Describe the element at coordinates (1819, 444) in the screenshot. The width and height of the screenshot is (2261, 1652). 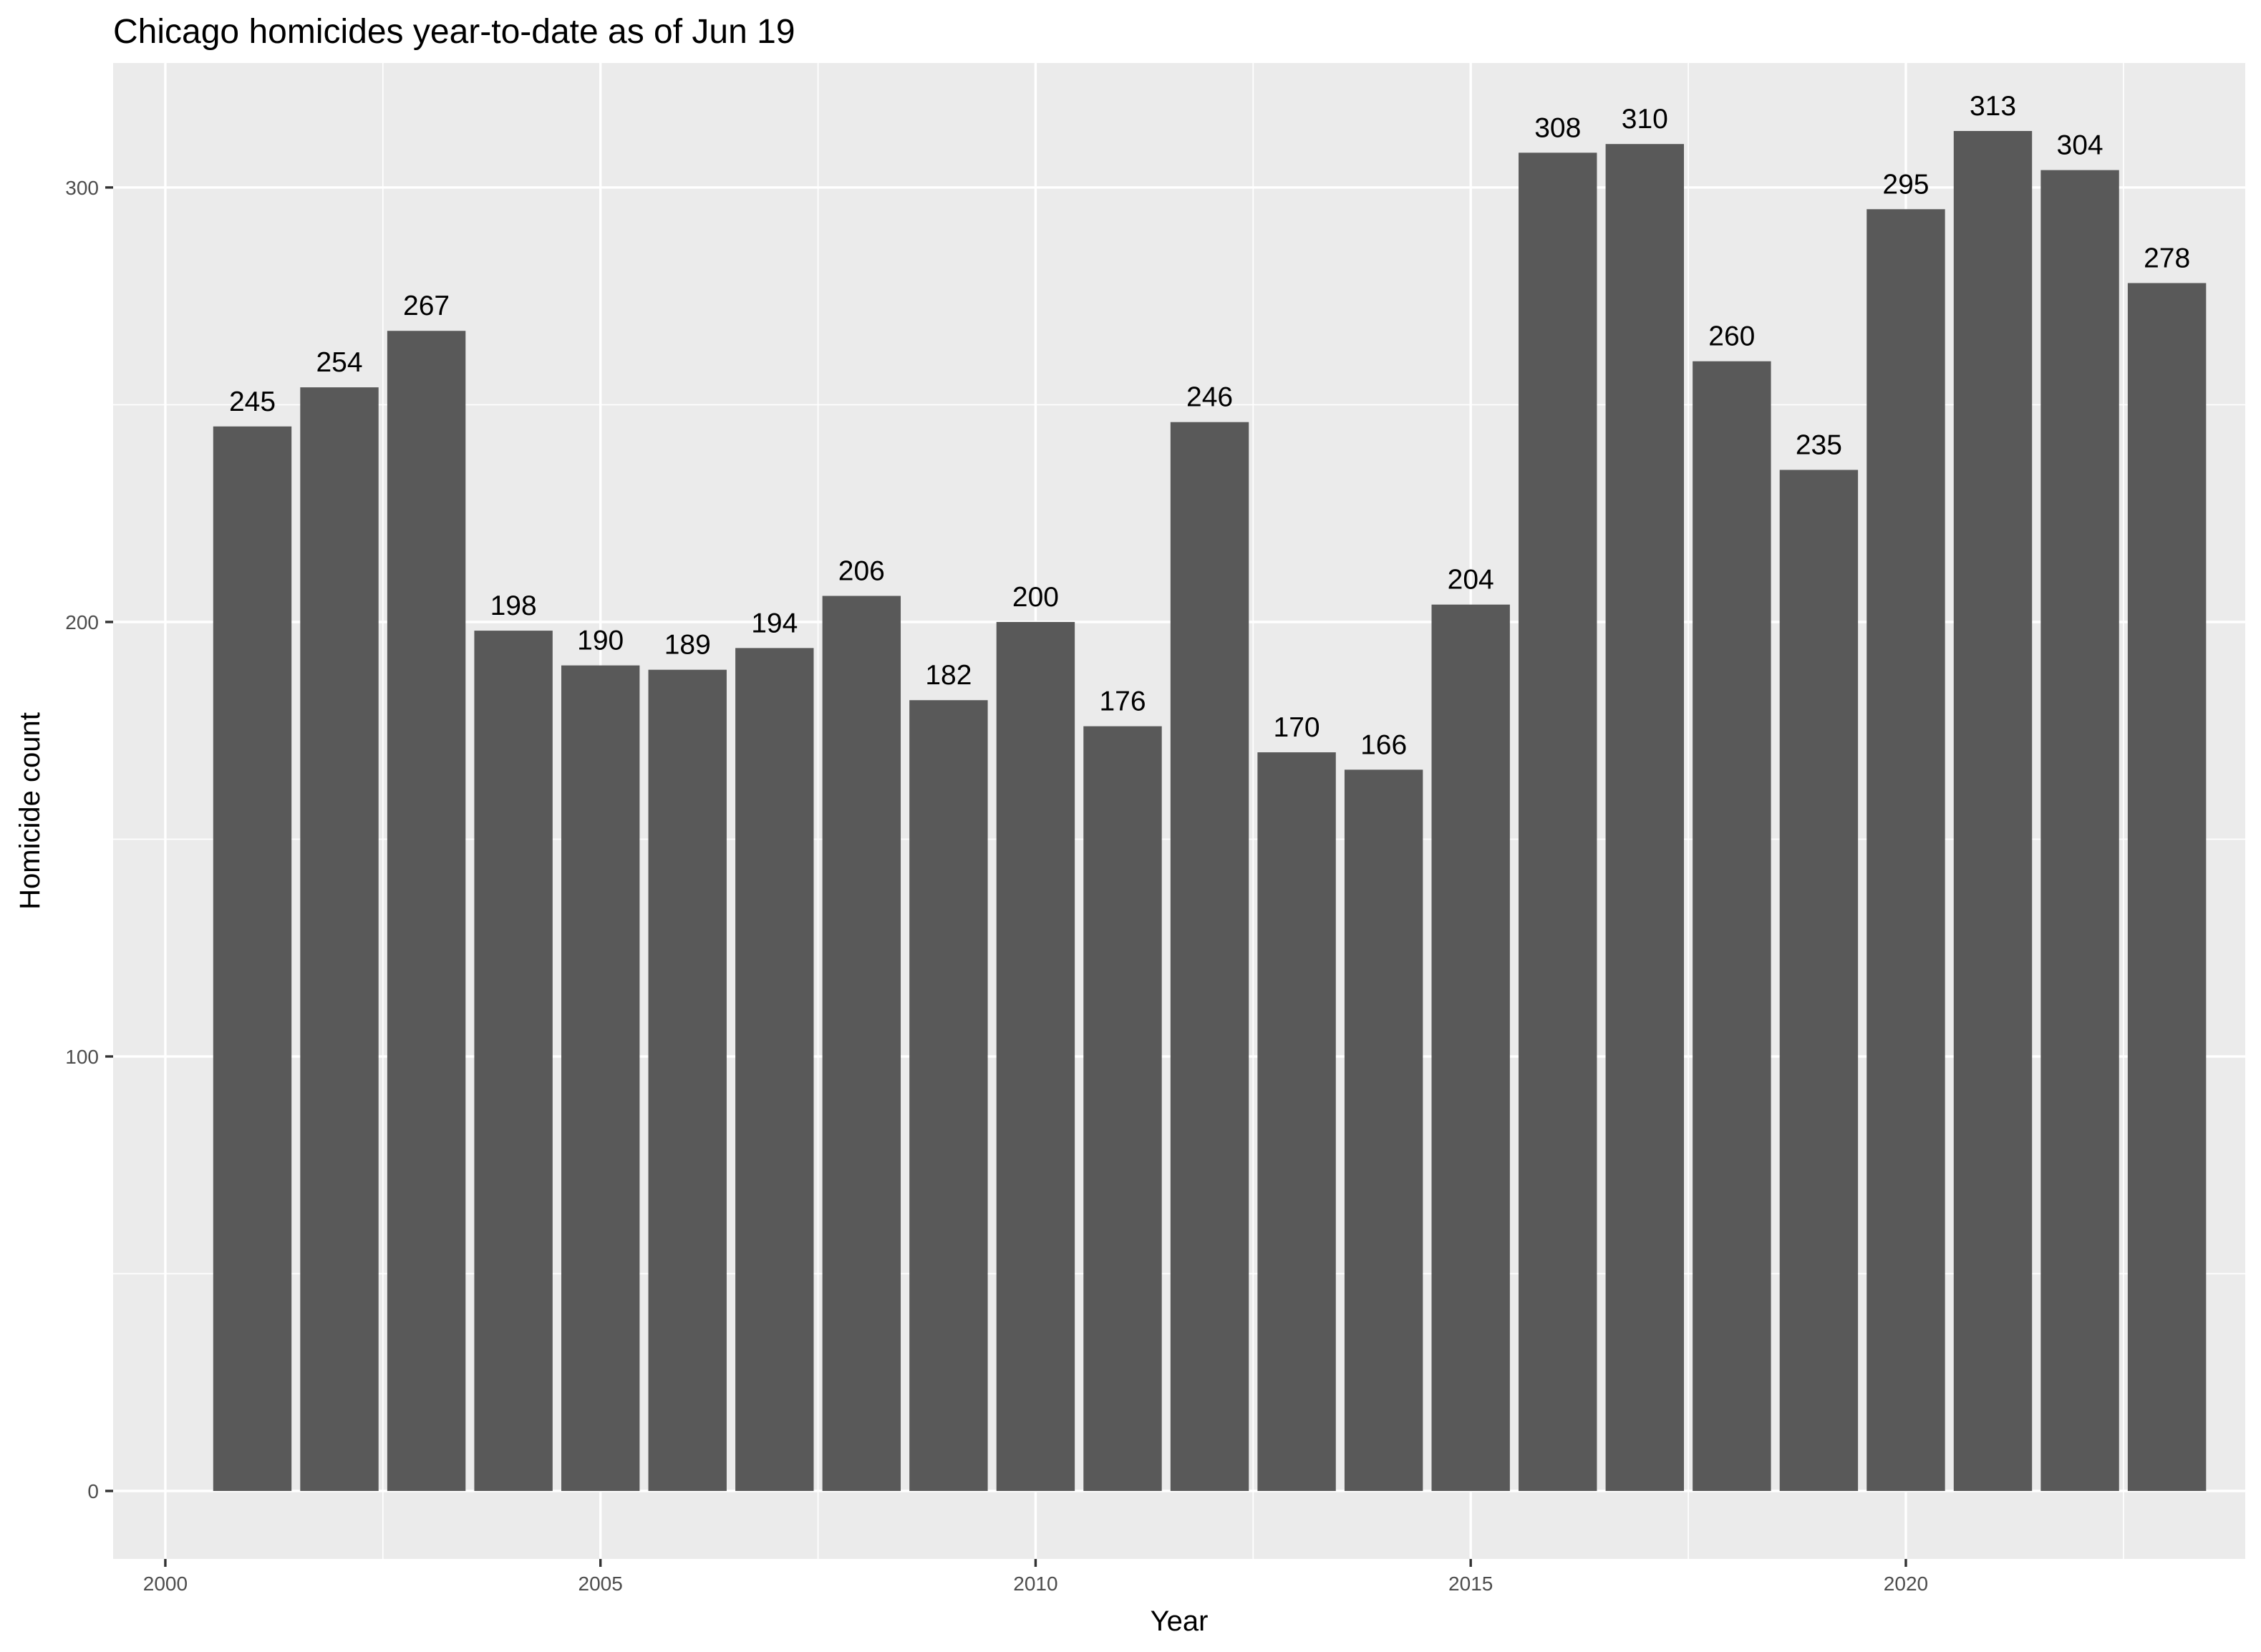
I see `data-label-2019: 235` at that location.